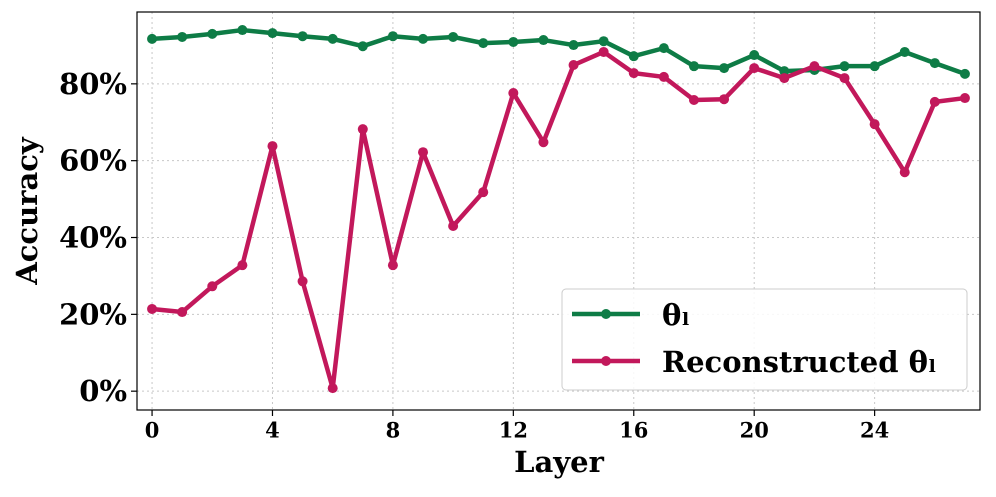 The width and height of the screenshot is (996, 497). Describe the element at coordinates (799, 362) in the screenshot. I see `legend-label: Reconstructed θₗ` at that location.